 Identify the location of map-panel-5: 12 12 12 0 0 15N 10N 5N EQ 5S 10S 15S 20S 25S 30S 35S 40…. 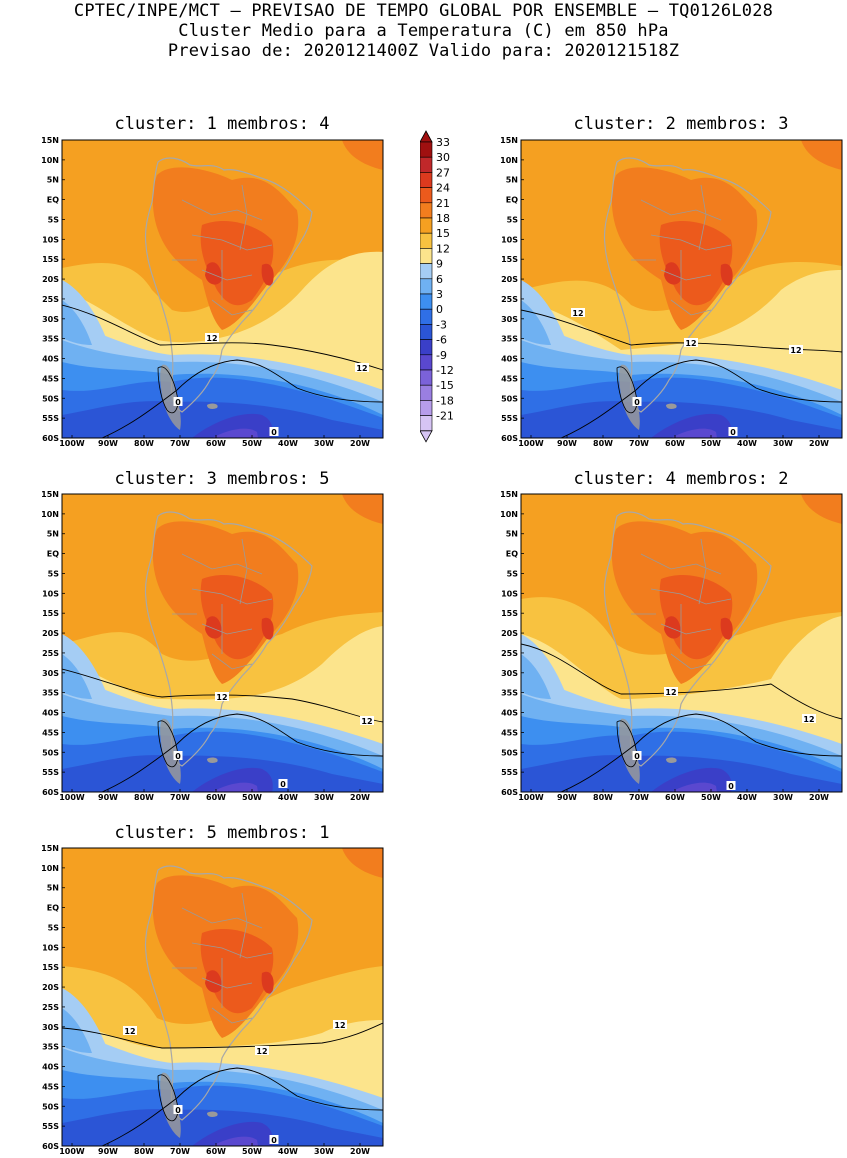
(197, 1000).